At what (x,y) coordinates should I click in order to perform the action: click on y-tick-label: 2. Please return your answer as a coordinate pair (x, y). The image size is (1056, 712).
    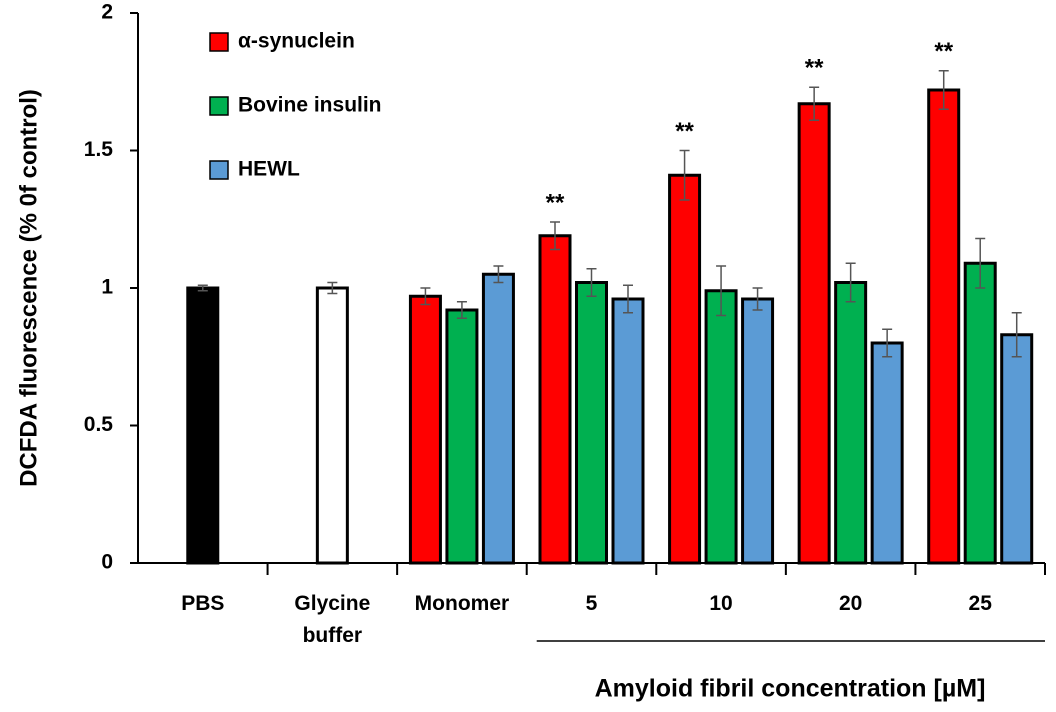
    Looking at the image, I should click on (107, 12).